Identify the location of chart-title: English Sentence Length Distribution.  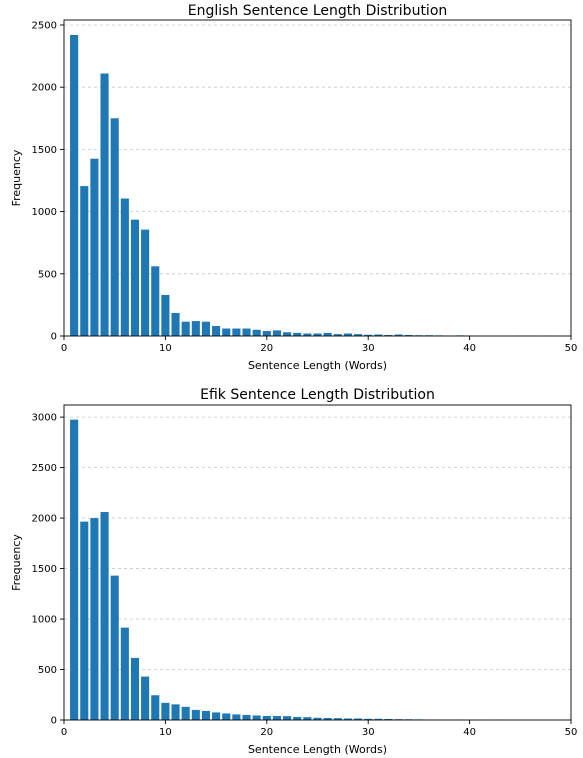
(318, 11).